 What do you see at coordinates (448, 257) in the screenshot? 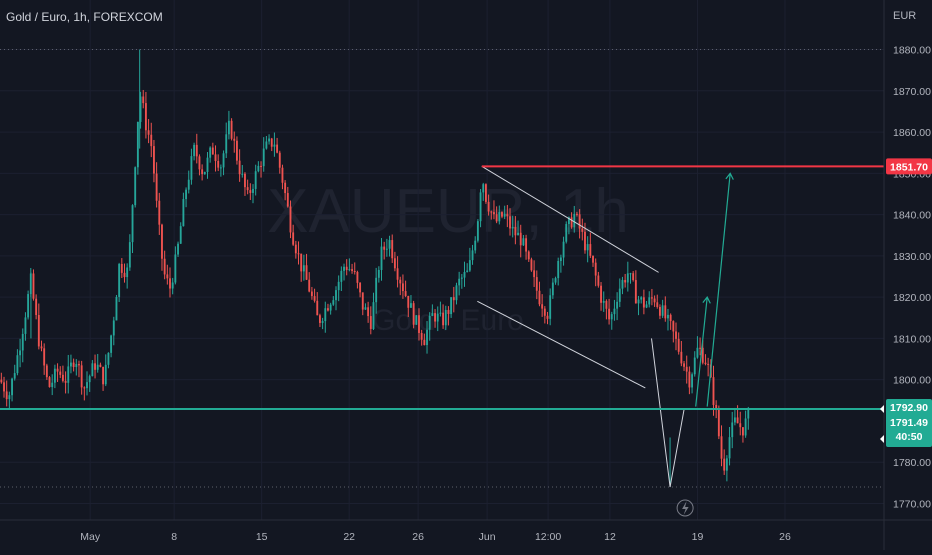
I see `watermark: XAUEUR, 1h Gold / Euro` at bounding box center [448, 257].